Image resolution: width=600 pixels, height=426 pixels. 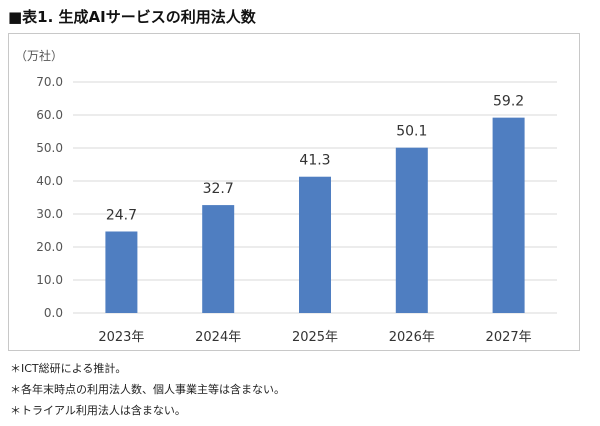 I want to click on x-category-label: 2026年, so click(x=412, y=337).